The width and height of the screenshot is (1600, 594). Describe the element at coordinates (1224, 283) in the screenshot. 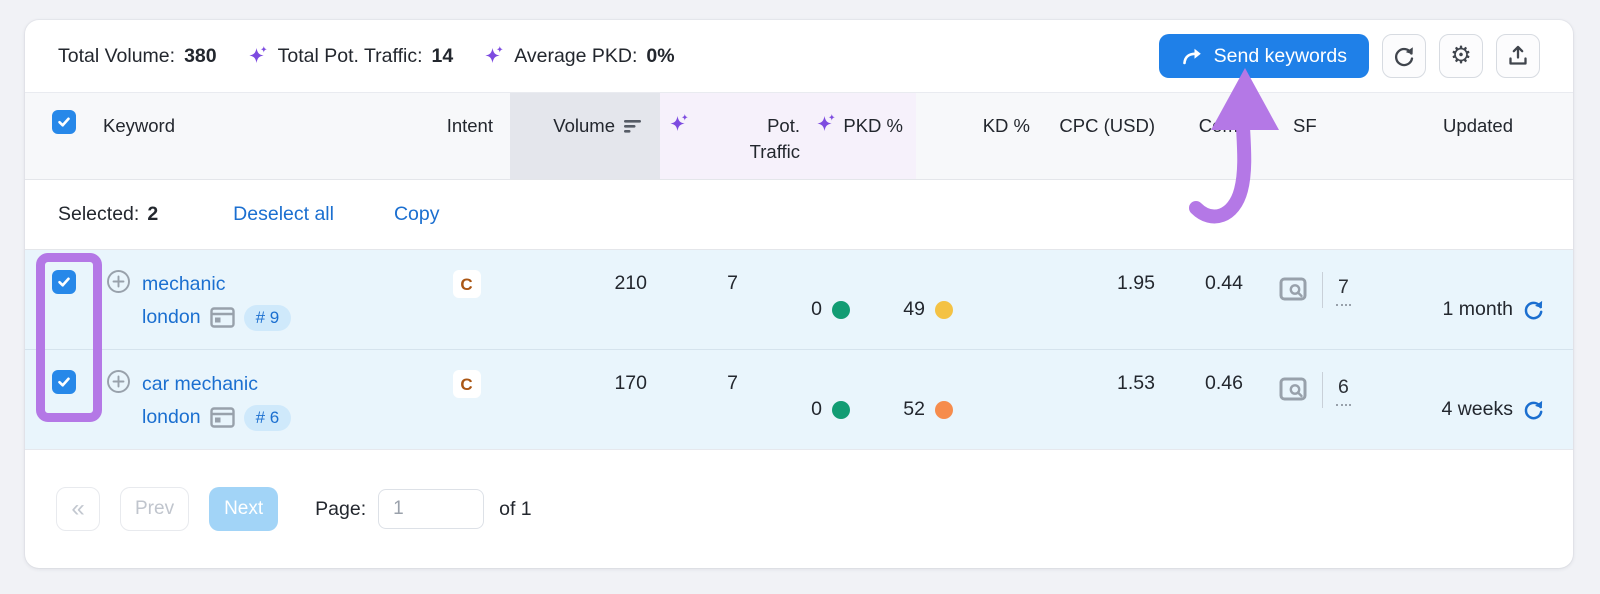

I see `com-value: 0.44` at that location.